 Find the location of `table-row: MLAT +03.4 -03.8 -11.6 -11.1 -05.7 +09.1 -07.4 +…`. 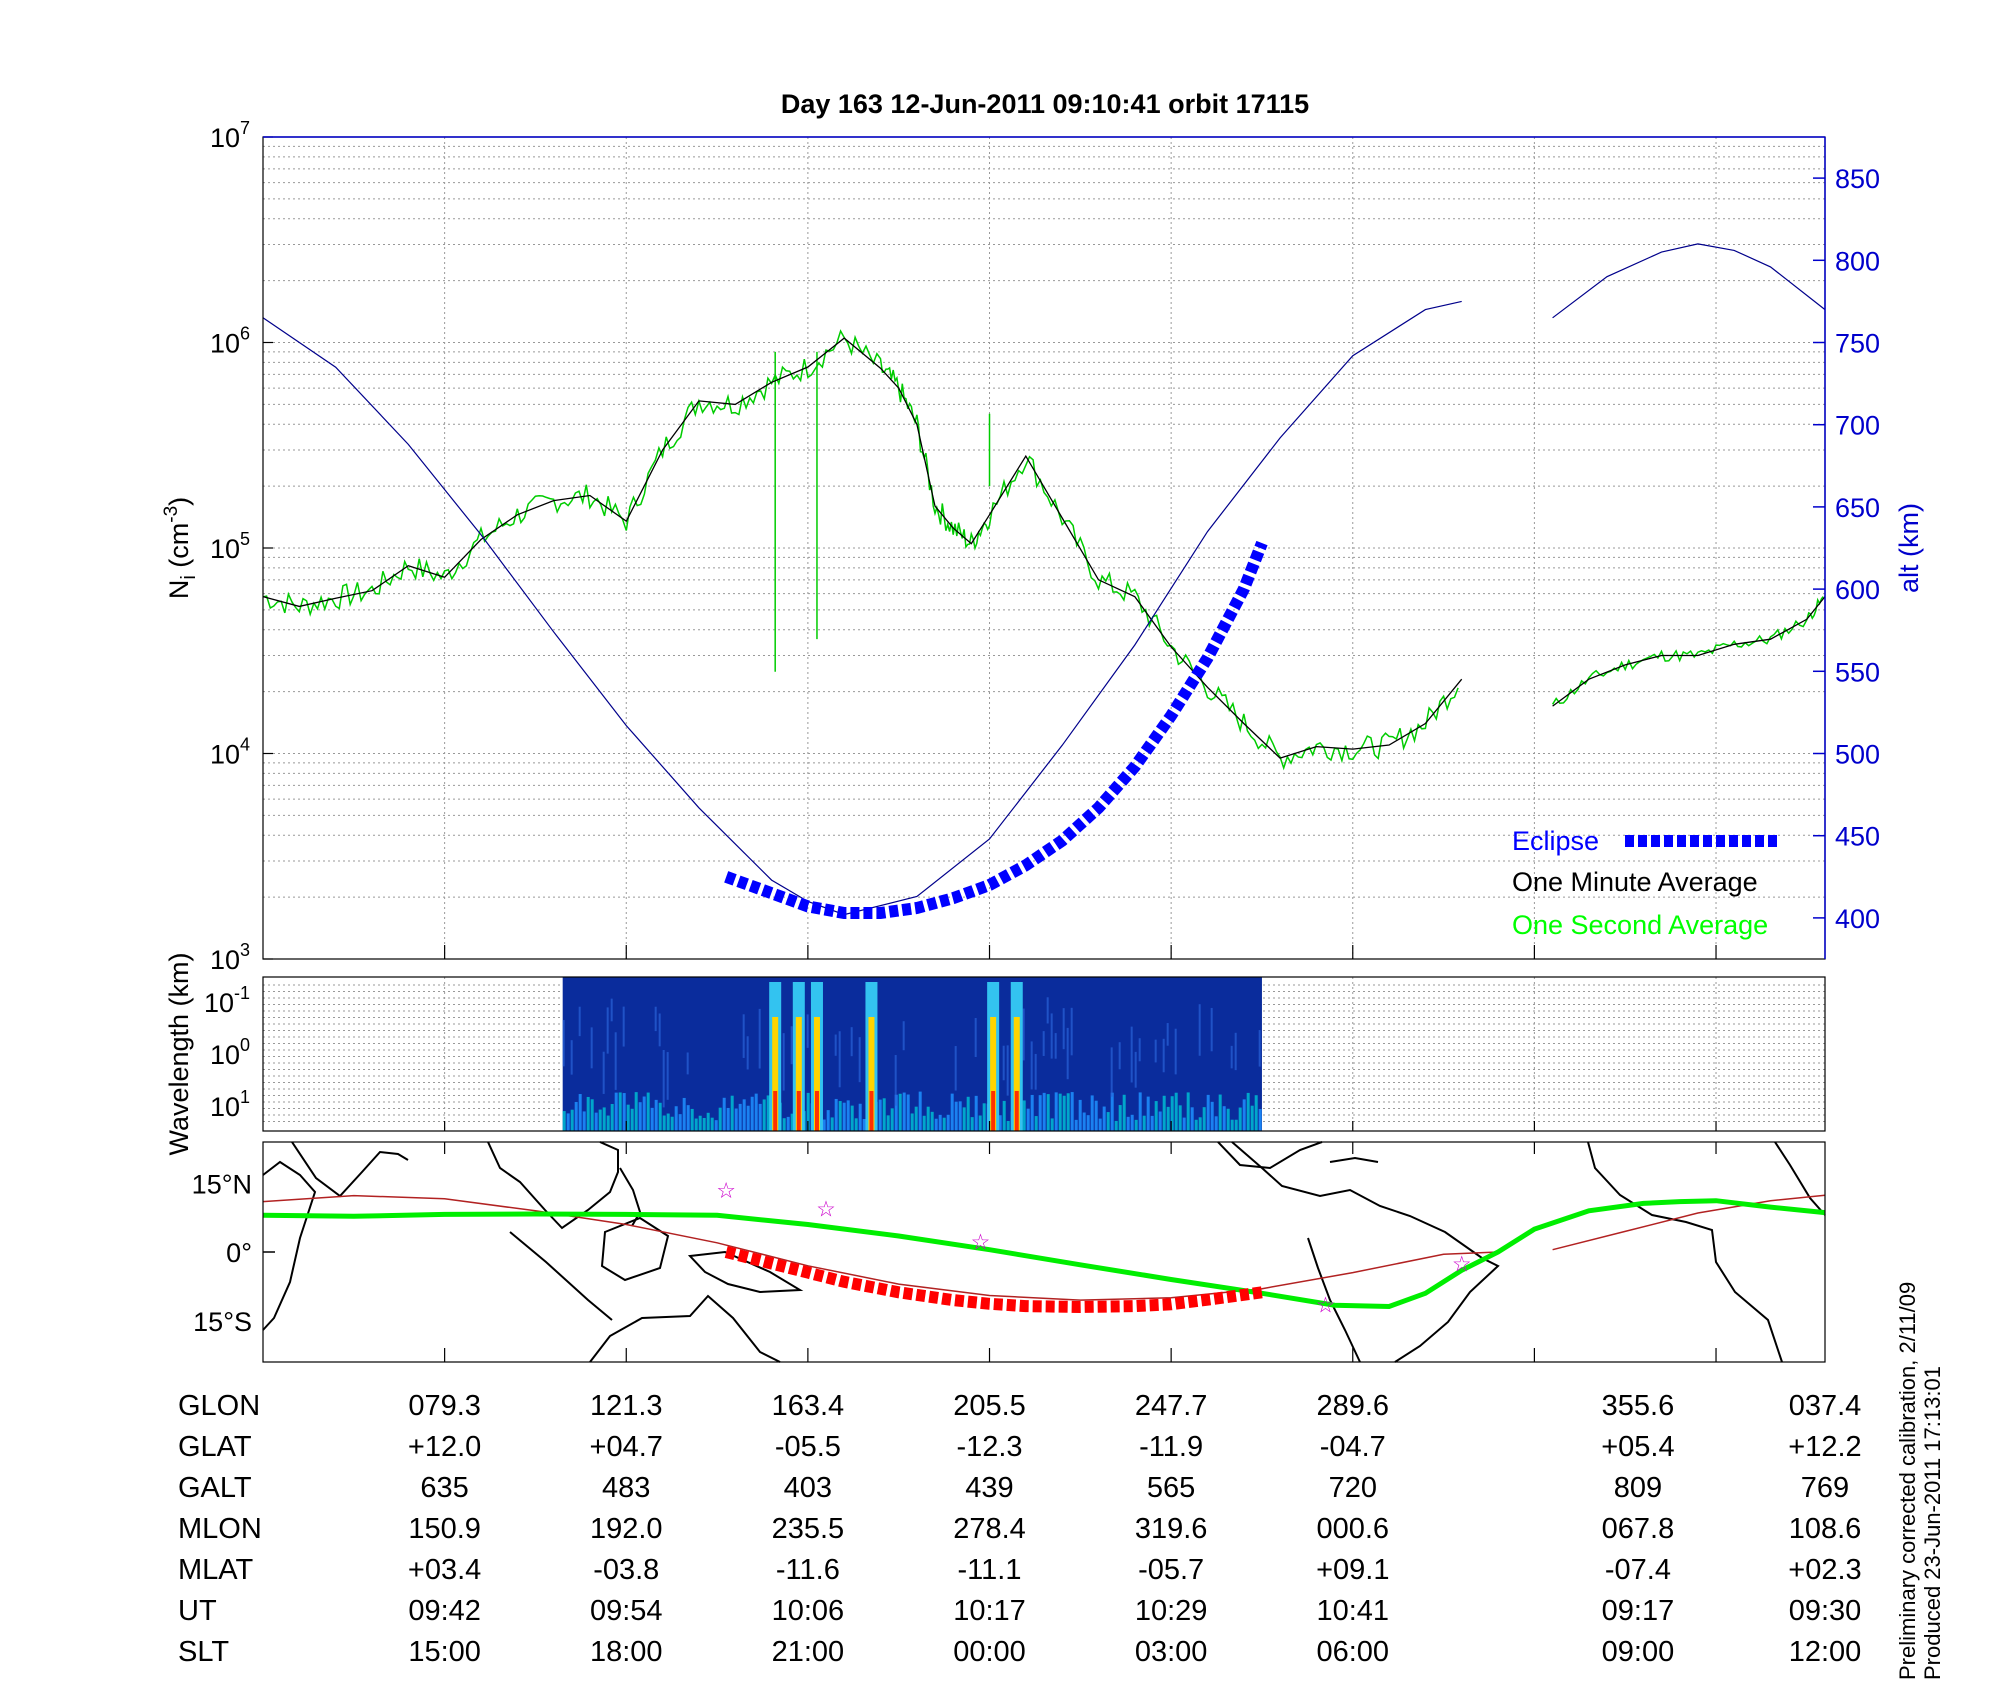

table-row: MLAT +03.4 -03.8 -11.6 -11.1 -05.7 +09.1 -07.4 +… is located at coordinates (950, 1574).